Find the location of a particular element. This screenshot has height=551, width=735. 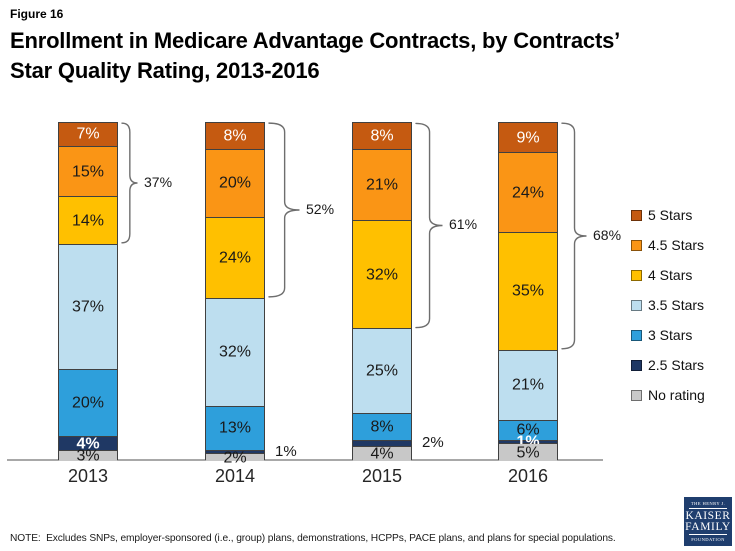

logo-text-the-henry-j: THE HENRY J. is located at coordinates (708, 503).